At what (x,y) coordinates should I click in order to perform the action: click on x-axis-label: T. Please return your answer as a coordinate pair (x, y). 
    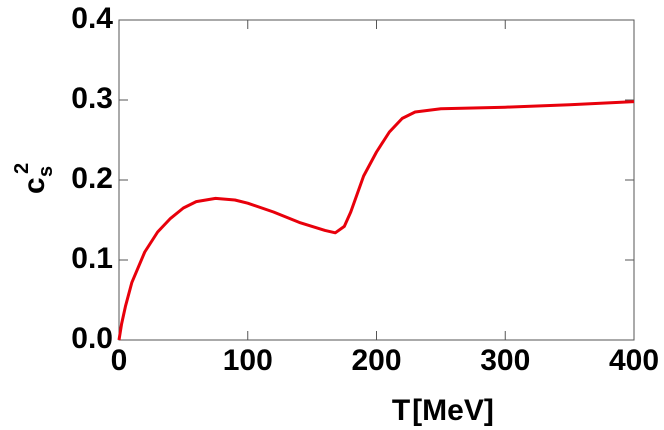
    Looking at the image, I should click on (401, 410).